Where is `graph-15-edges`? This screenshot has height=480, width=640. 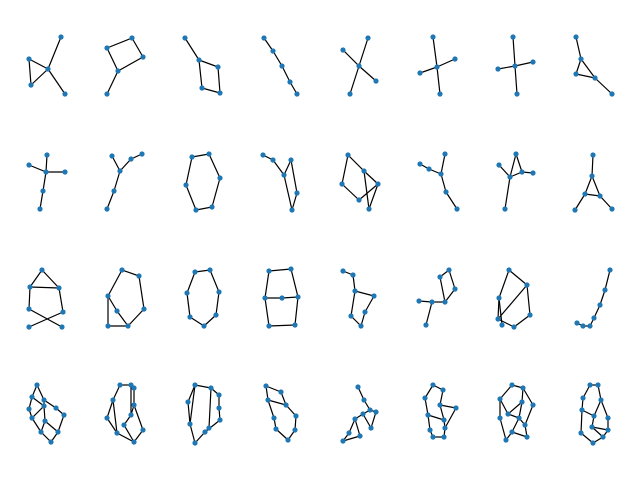
graph-15-edges is located at coordinates (516, 181).